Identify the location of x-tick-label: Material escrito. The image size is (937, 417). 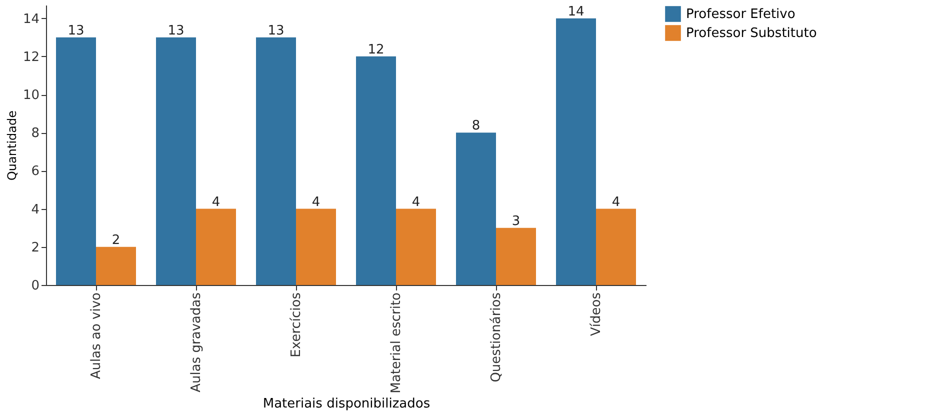
(396, 343).